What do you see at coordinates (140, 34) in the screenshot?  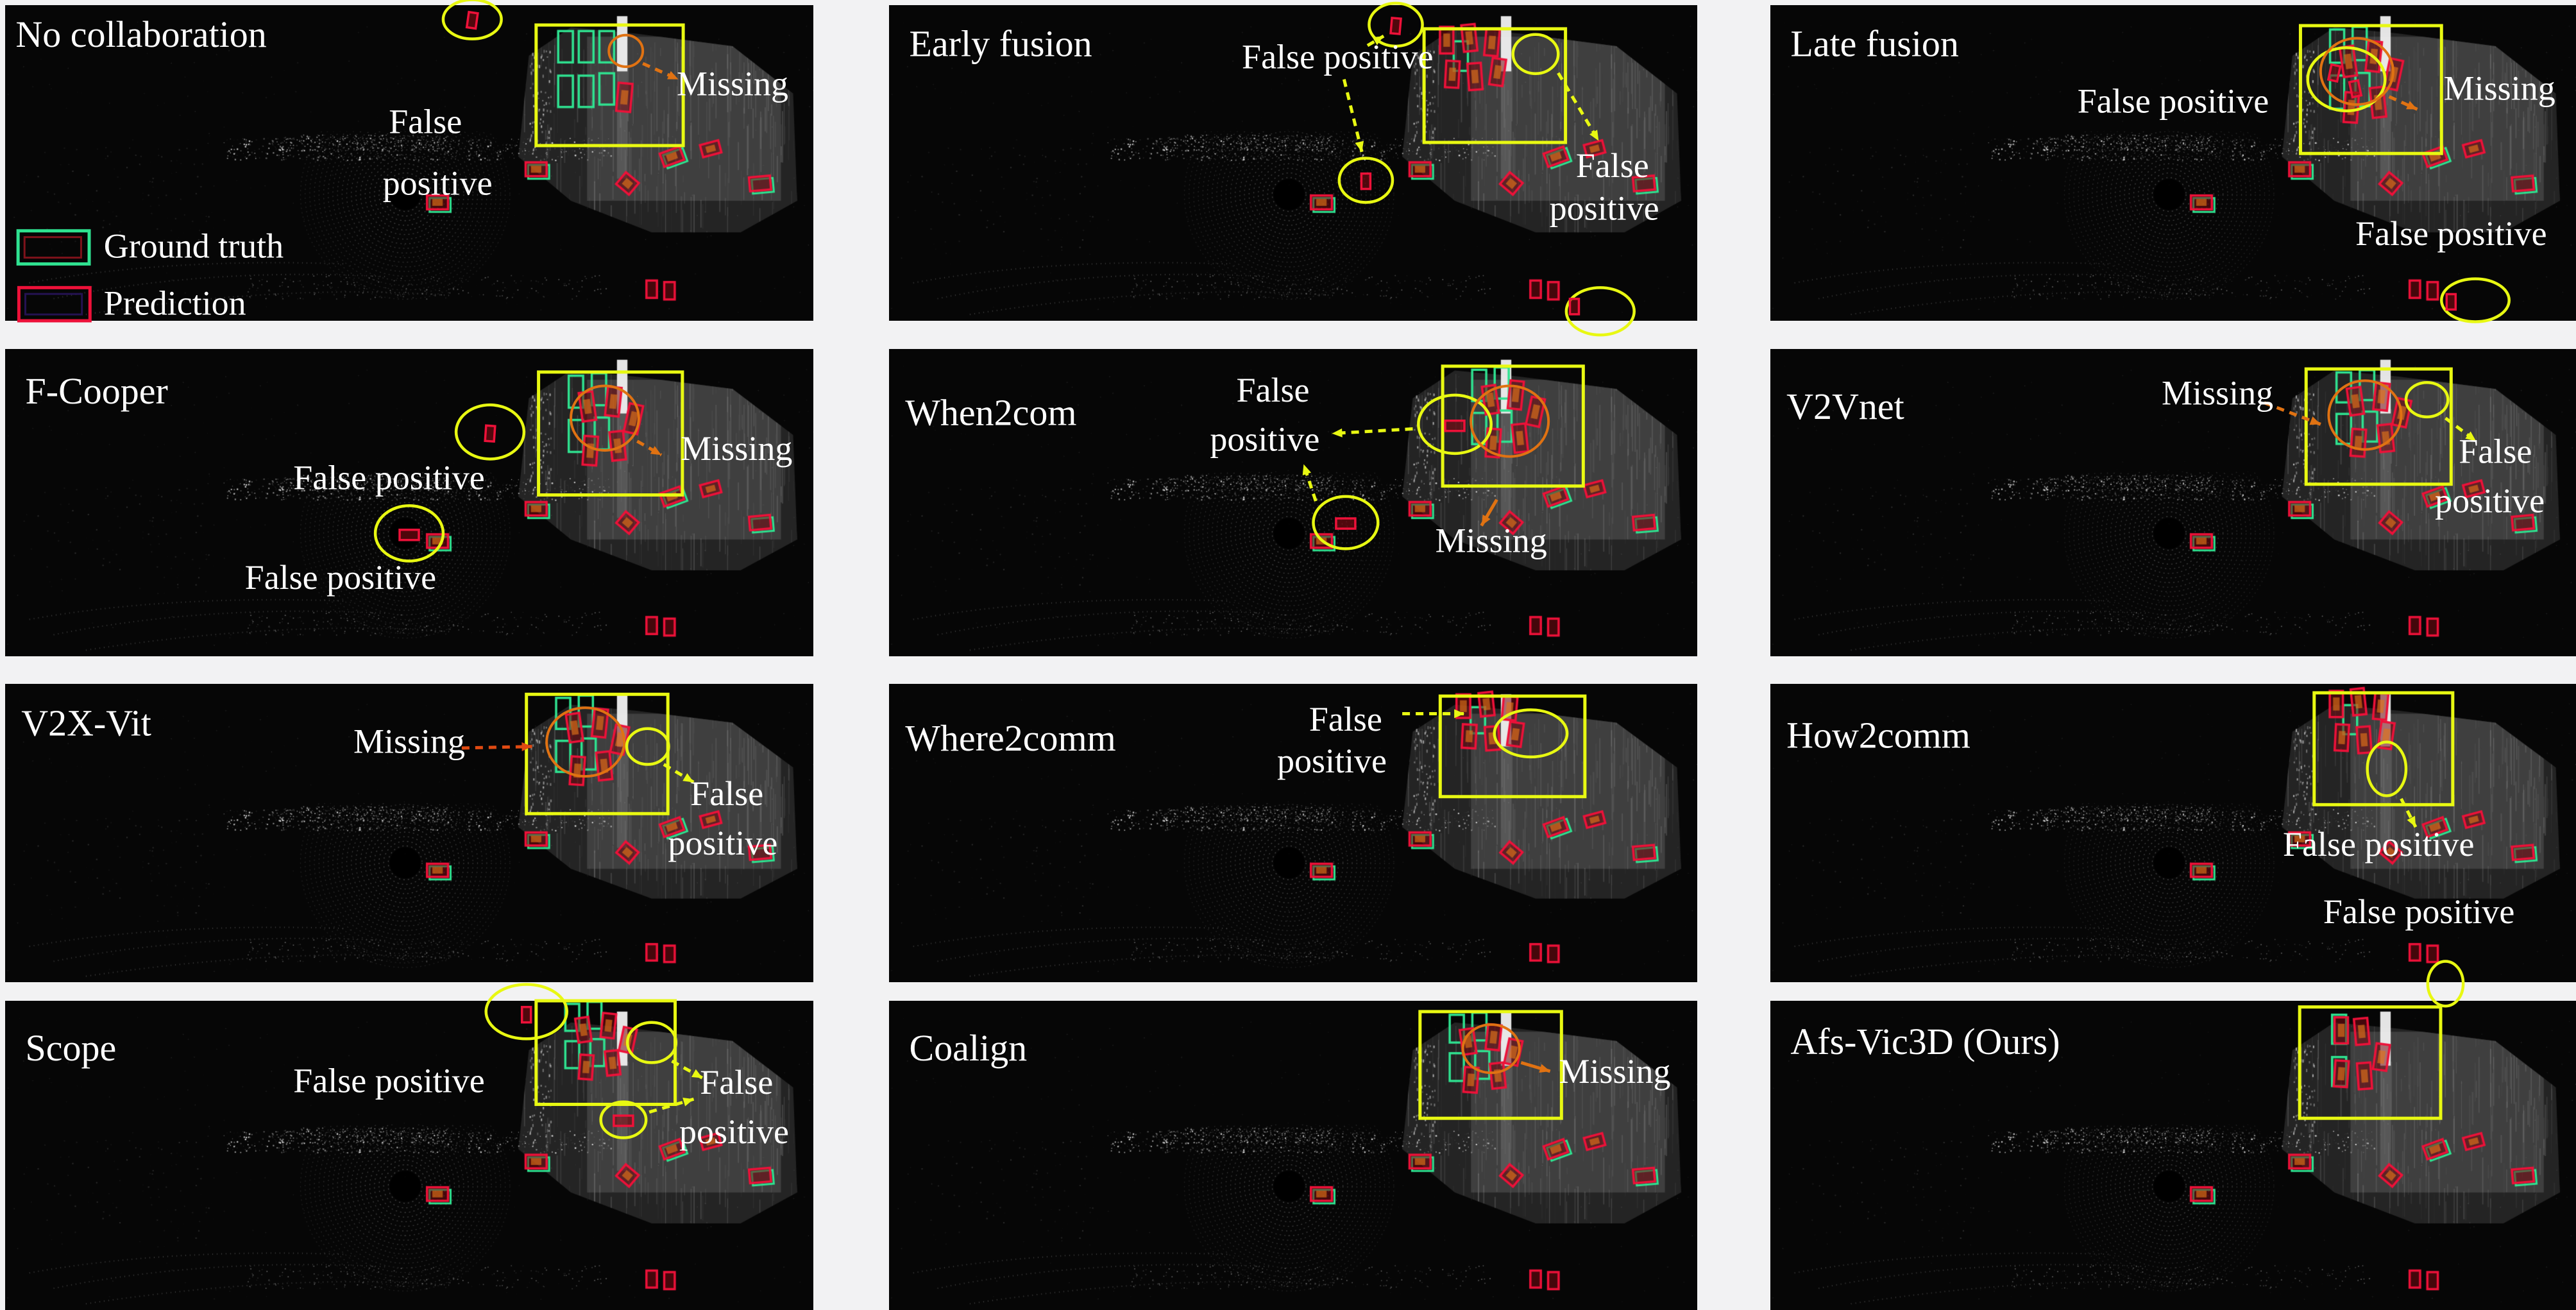 I see `method-title: No collaboration` at bounding box center [140, 34].